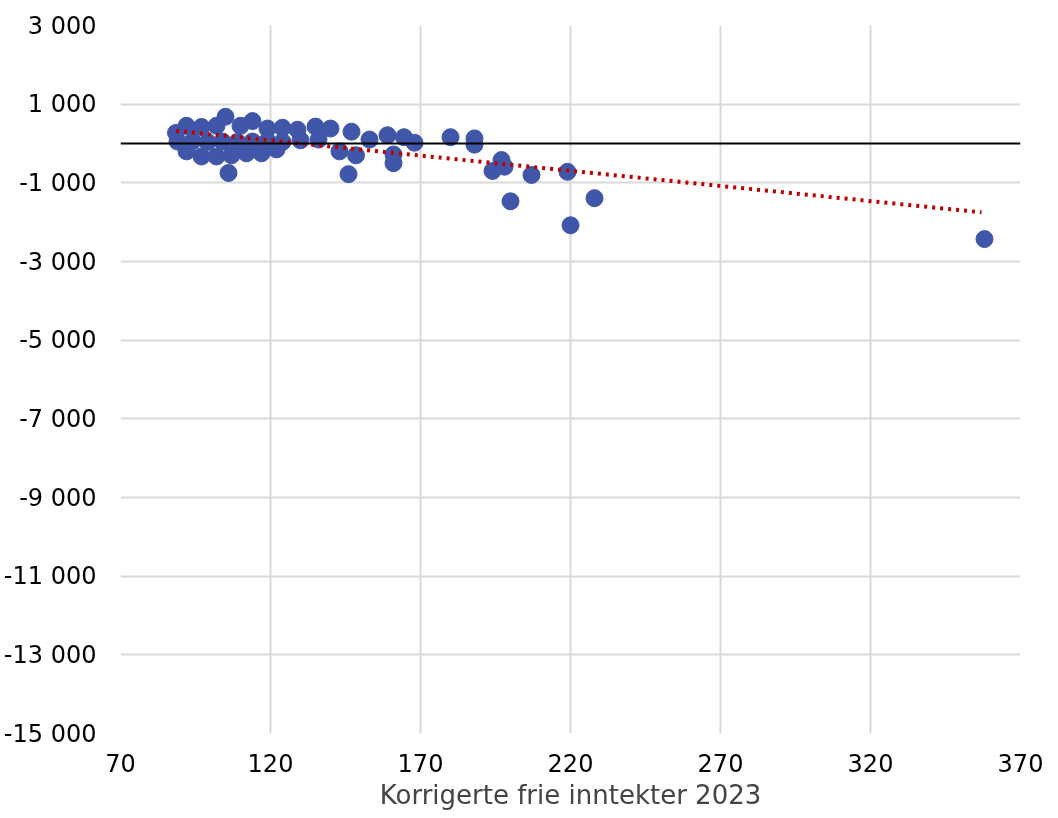 The width and height of the screenshot is (1058, 818). What do you see at coordinates (1020, 763) in the screenshot?
I see `x-tick-label: 370` at bounding box center [1020, 763].